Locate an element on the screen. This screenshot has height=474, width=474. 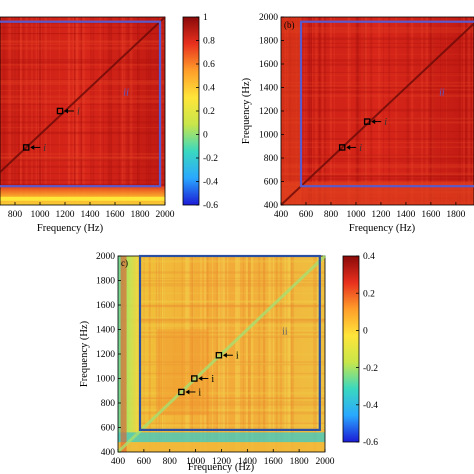
point-marker is located at coordinates (219, 355).